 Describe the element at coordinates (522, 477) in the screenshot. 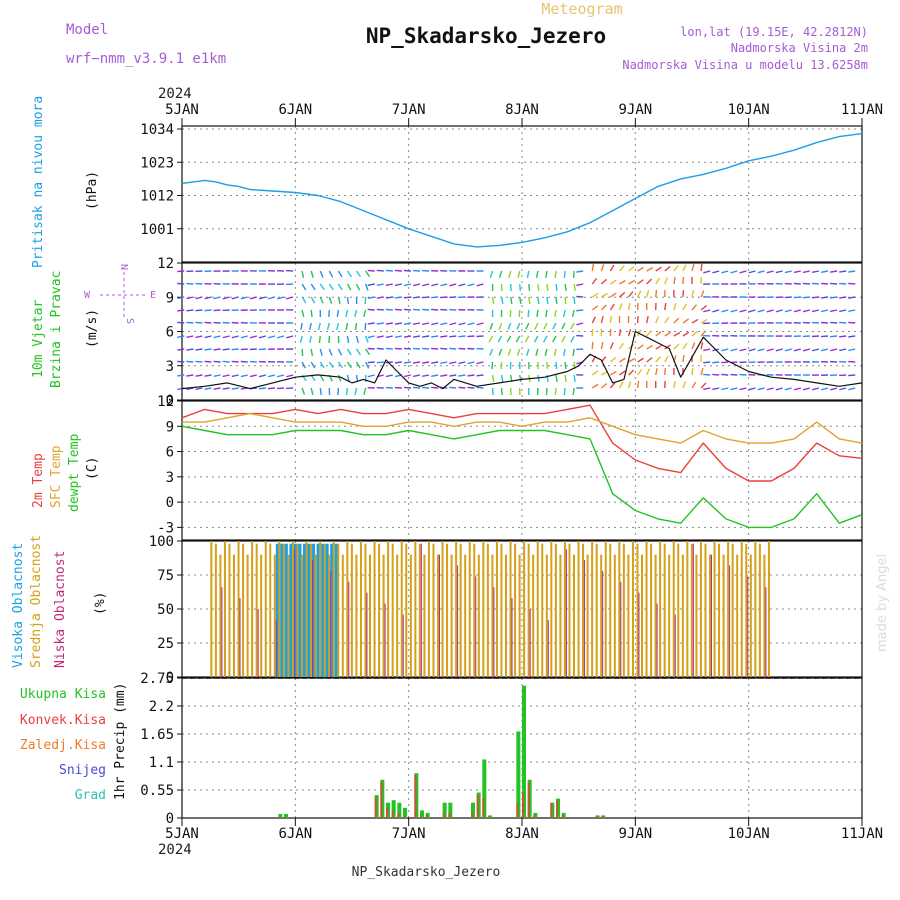

I see `dewpoint-line` at that location.